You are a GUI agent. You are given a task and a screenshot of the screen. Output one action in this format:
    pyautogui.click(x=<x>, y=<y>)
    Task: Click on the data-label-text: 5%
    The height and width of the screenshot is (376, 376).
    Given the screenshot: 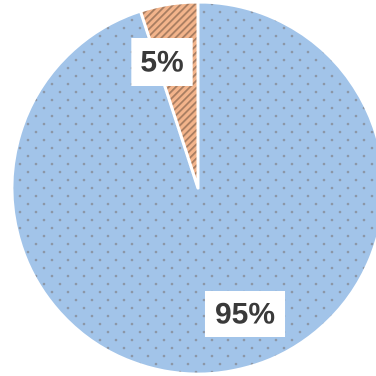 What is the action you would take?
    pyautogui.click(x=161, y=62)
    